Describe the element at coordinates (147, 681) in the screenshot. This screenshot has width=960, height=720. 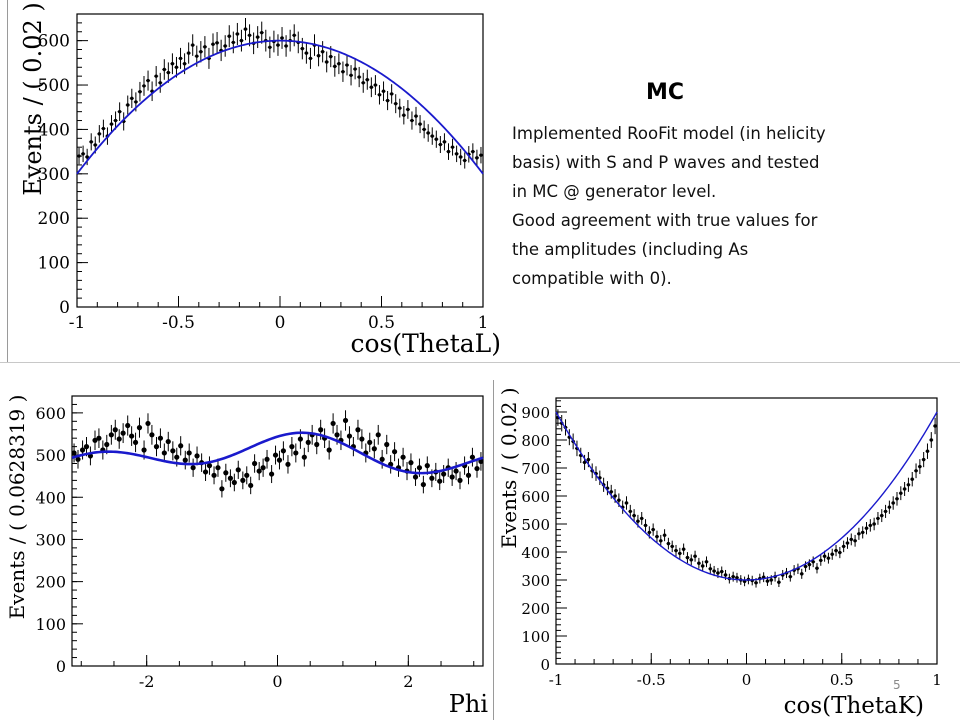
I see `x-tick-label: -2` at that location.